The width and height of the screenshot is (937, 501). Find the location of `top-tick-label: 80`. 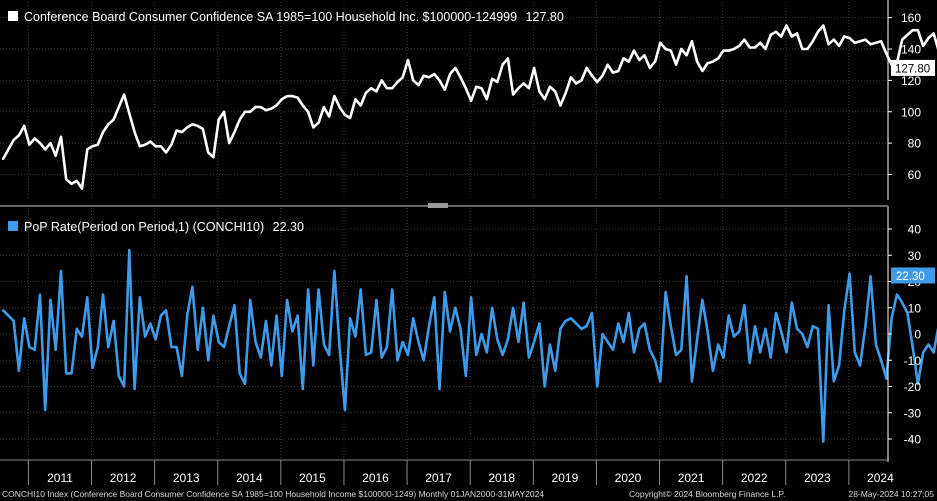

top-tick-label: 80 is located at coordinates (915, 144).